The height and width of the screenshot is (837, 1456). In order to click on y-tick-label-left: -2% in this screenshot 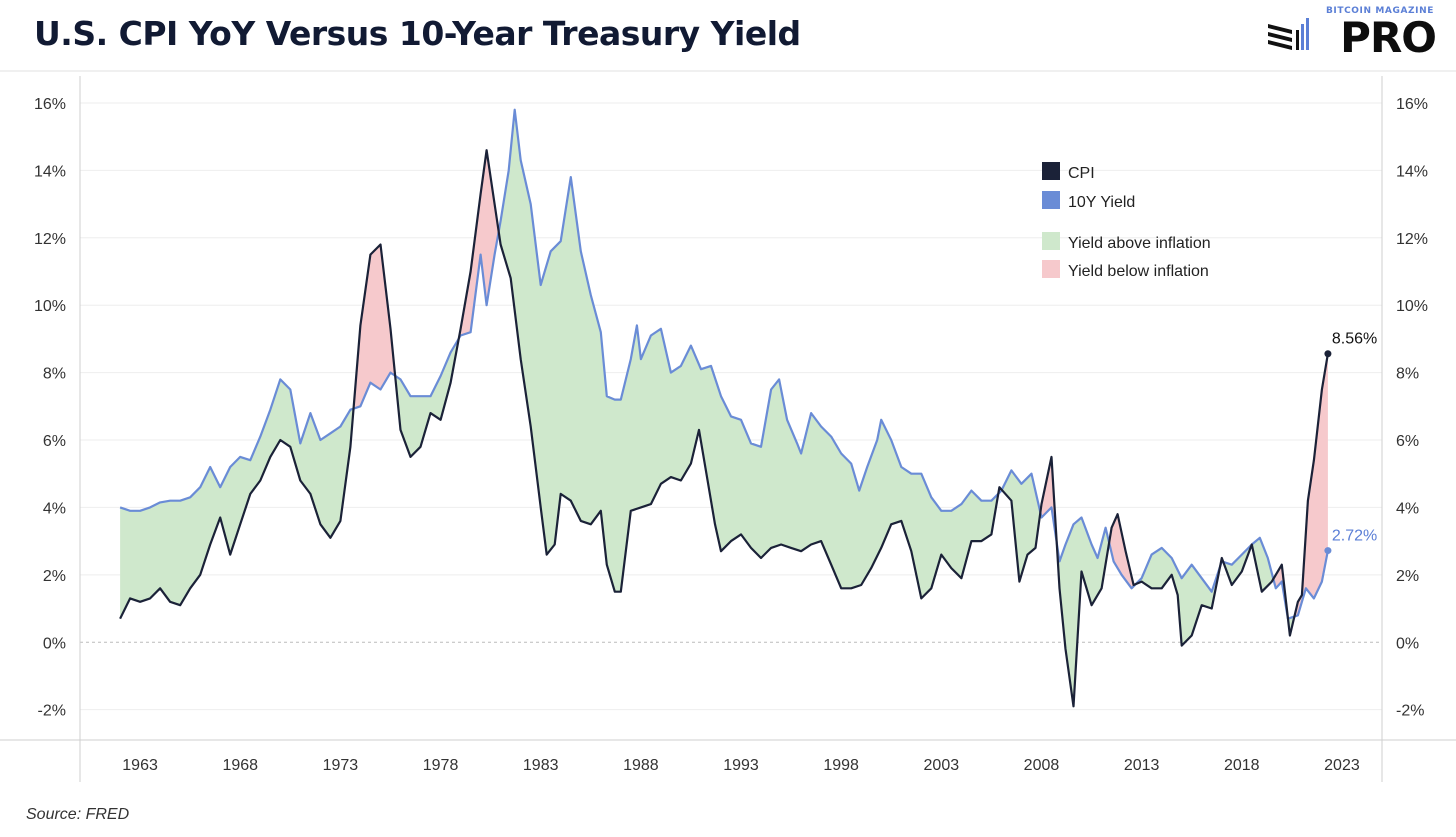, I will do `click(52, 711)`.